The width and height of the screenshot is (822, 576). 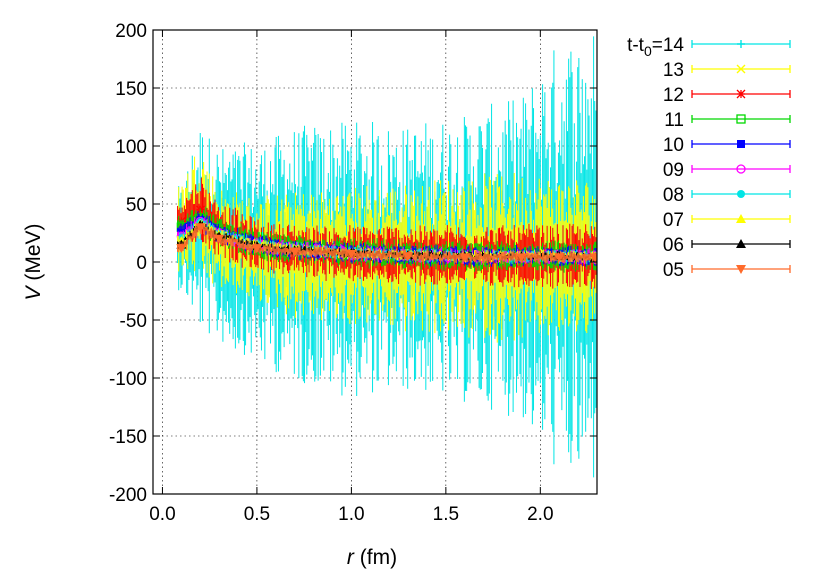 What do you see at coordinates (128, 379) in the screenshot?
I see `y-tick-label: -100` at bounding box center [128, 379].